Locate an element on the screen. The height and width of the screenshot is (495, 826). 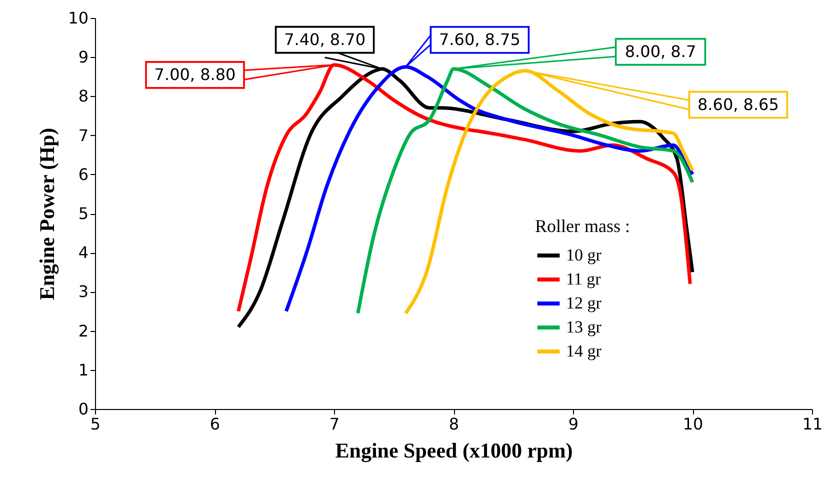
annotation: 7.60, 8.75 is located at coordinates (479, 39).